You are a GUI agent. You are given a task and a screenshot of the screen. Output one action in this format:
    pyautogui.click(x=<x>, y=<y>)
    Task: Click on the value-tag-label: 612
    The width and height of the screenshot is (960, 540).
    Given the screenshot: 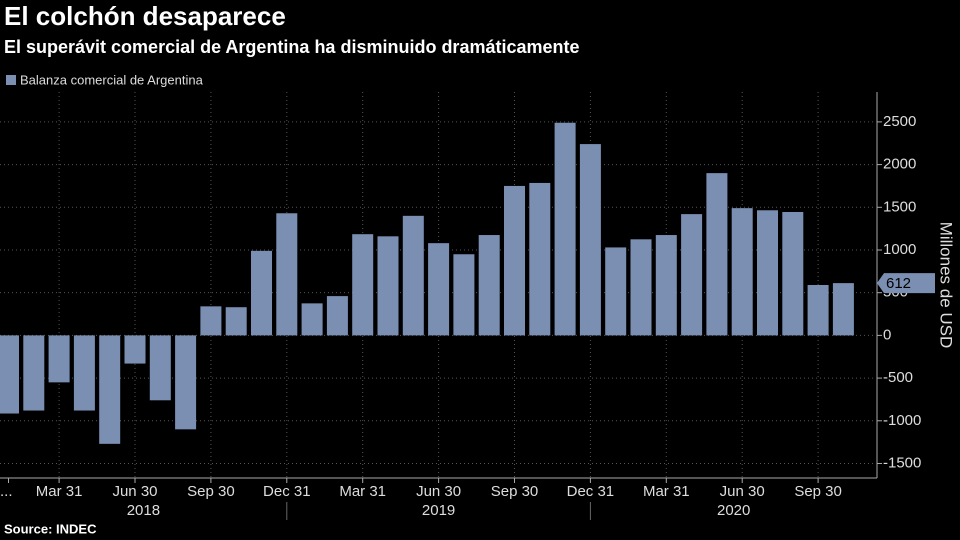 What is the action you would take?
    pyautogui.click(x=898, y=283)
    